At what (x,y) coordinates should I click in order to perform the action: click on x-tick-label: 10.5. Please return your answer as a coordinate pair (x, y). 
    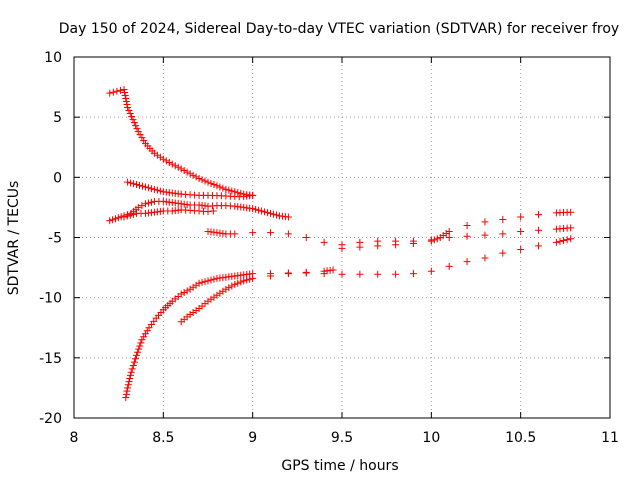
    Looking at the image, I should click on (520, 438).